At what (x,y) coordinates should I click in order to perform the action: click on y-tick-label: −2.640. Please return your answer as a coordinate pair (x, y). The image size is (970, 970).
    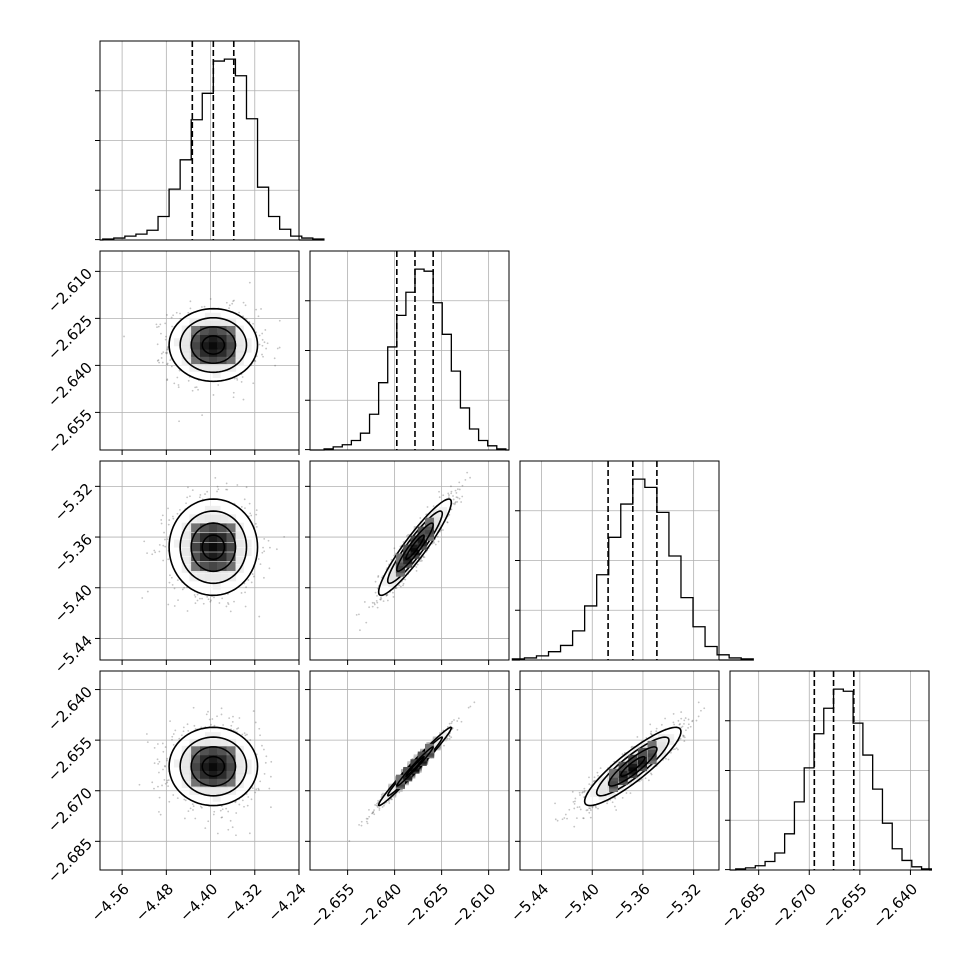
    Looking at the image, I should click on (70, 709).